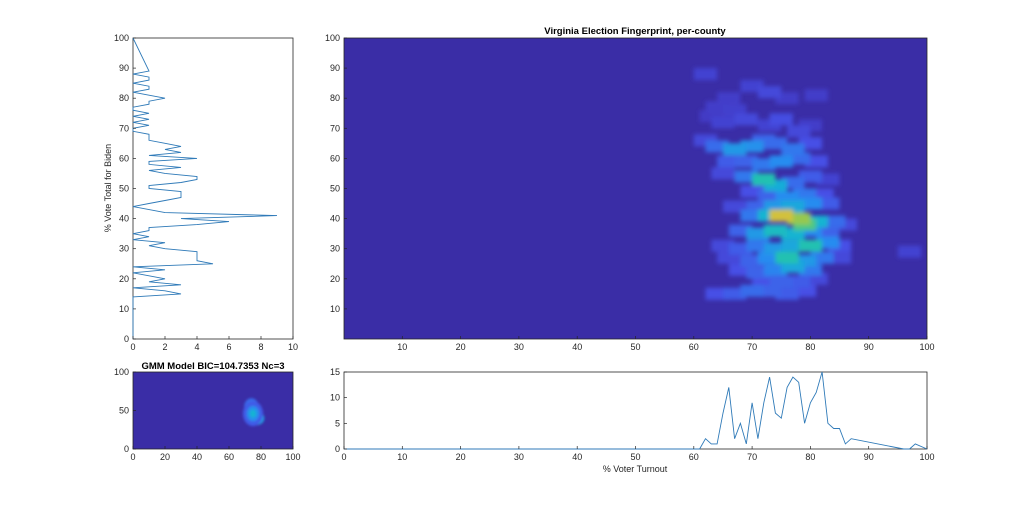 The height and width of the screenshot is (505, 1024). Describe the element at coordinates (214, 344) in the screenshot. I see `side-x-ticks: 0 2 4 6 8 10` at that location.